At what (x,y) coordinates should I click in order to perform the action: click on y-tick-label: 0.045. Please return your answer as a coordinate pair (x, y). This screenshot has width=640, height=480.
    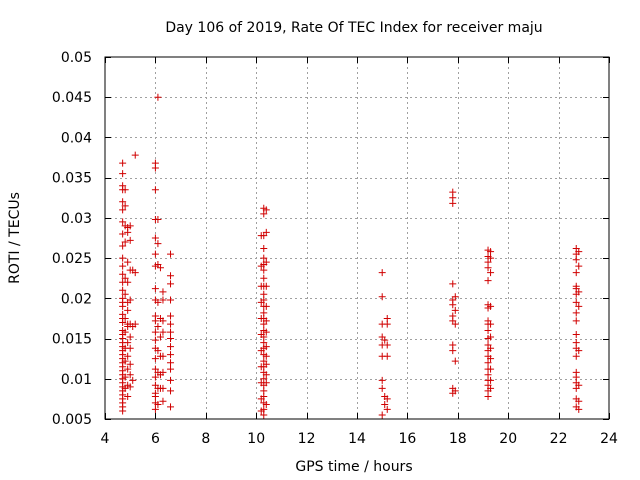
    Looking at the image, I should click on (72, 98).